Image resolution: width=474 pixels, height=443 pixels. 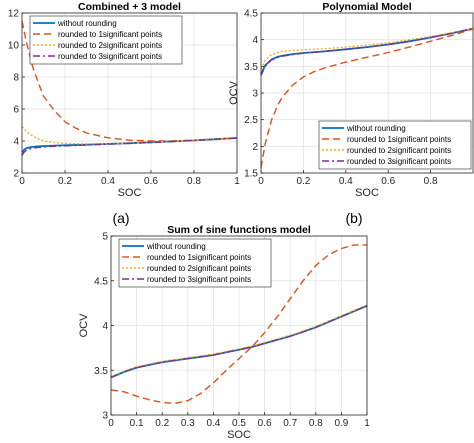 What do you see at coordinates (188, 423) in the screenshot?
I see `x-tick-label: 0.3` at bounding box center [188, 423].